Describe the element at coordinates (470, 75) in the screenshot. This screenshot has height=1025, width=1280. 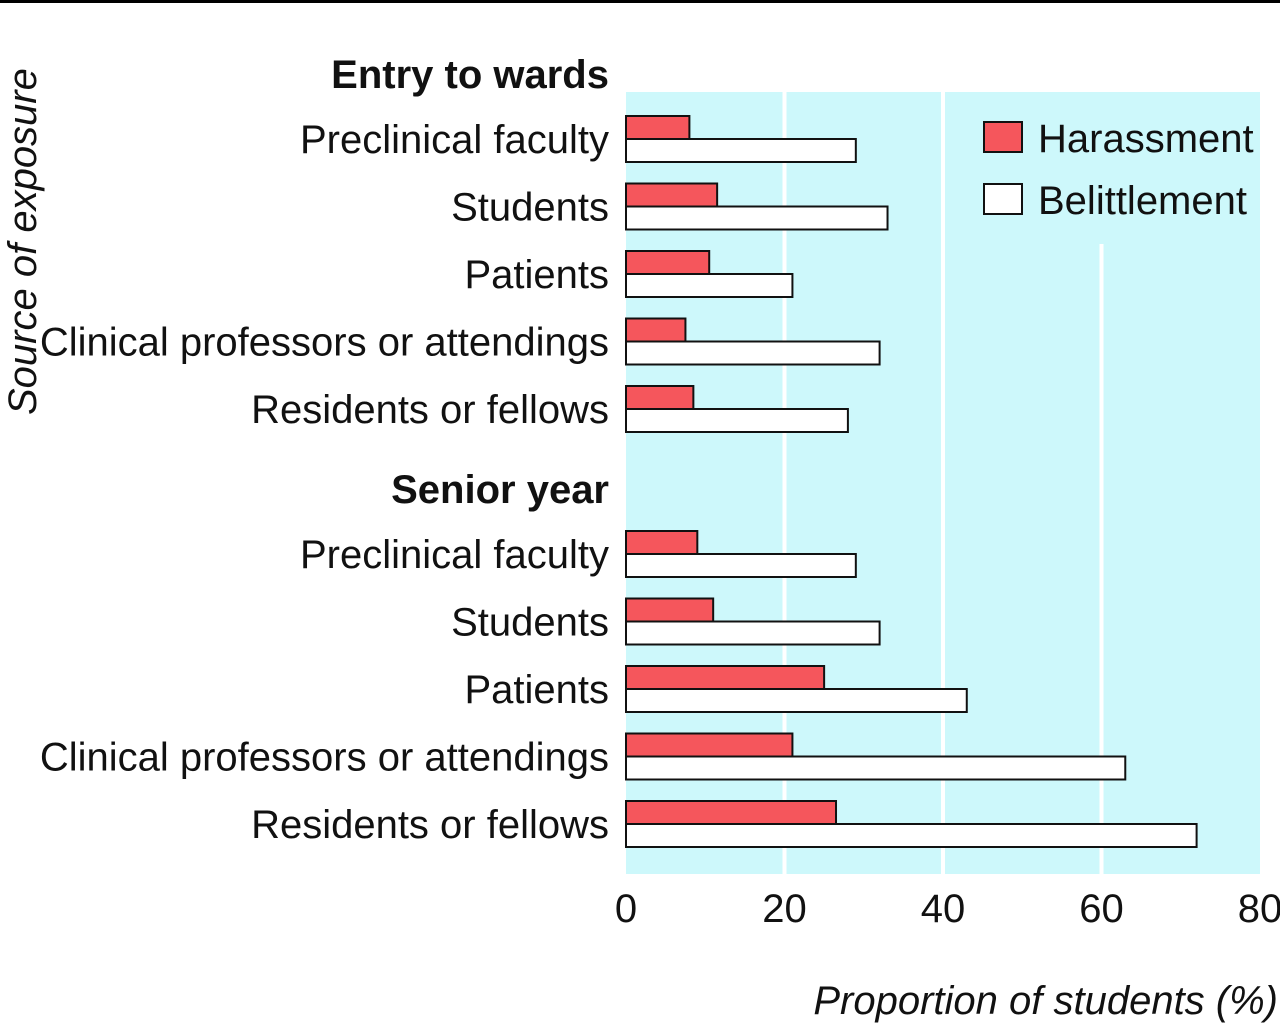
I see `group-header-0: Entry to wards` at that location.